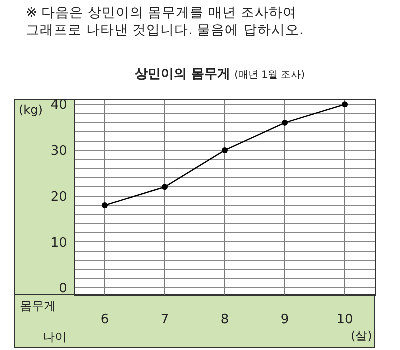  Describe the element at coordinates (63, 289) in the screenshot. I see `y-tick-label: 0` at that location.